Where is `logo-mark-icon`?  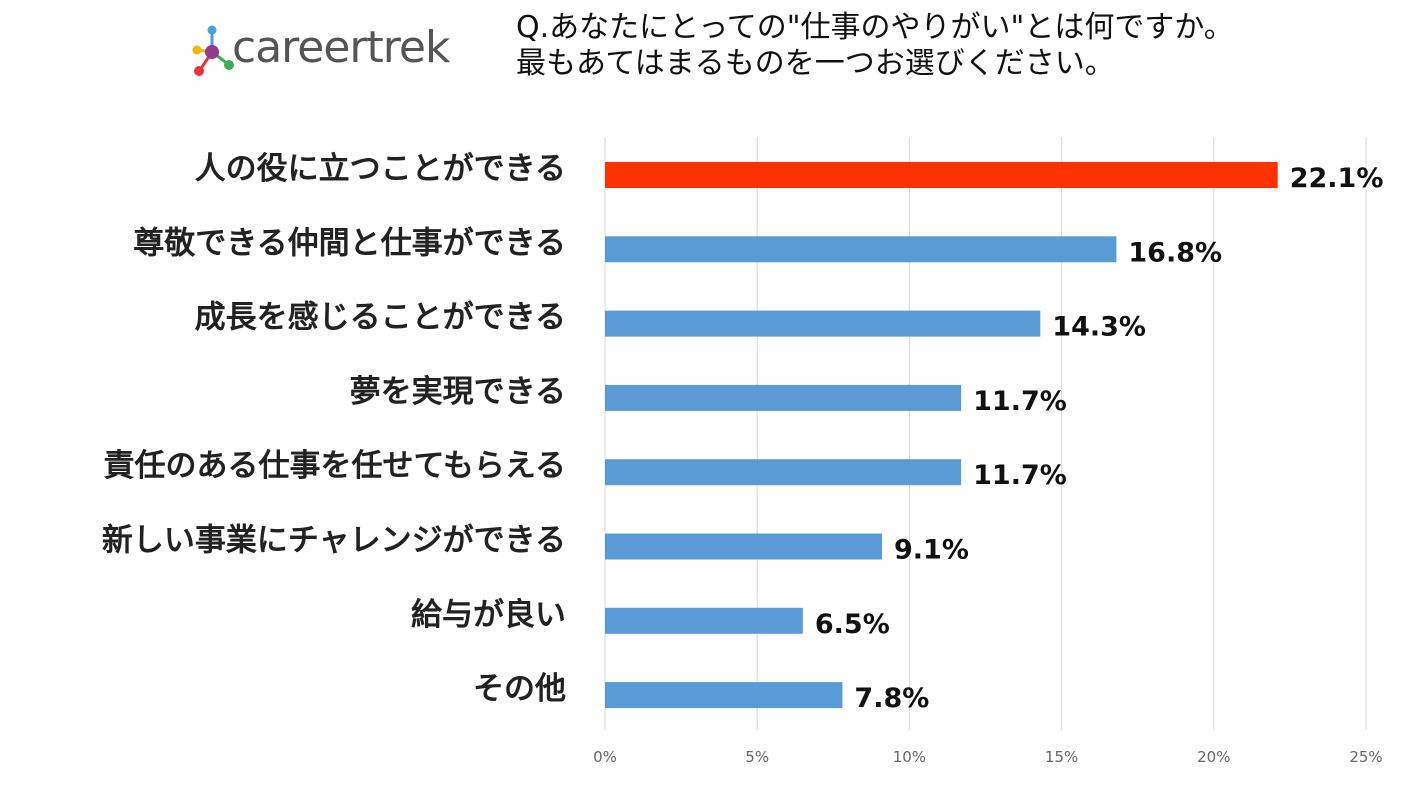 logo-mark-icon is located at coordinates (213, 50).